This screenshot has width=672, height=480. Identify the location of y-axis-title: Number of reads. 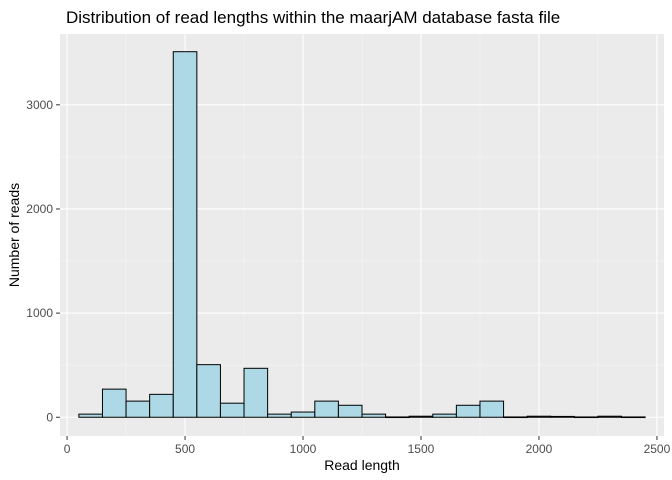
(14, 235).